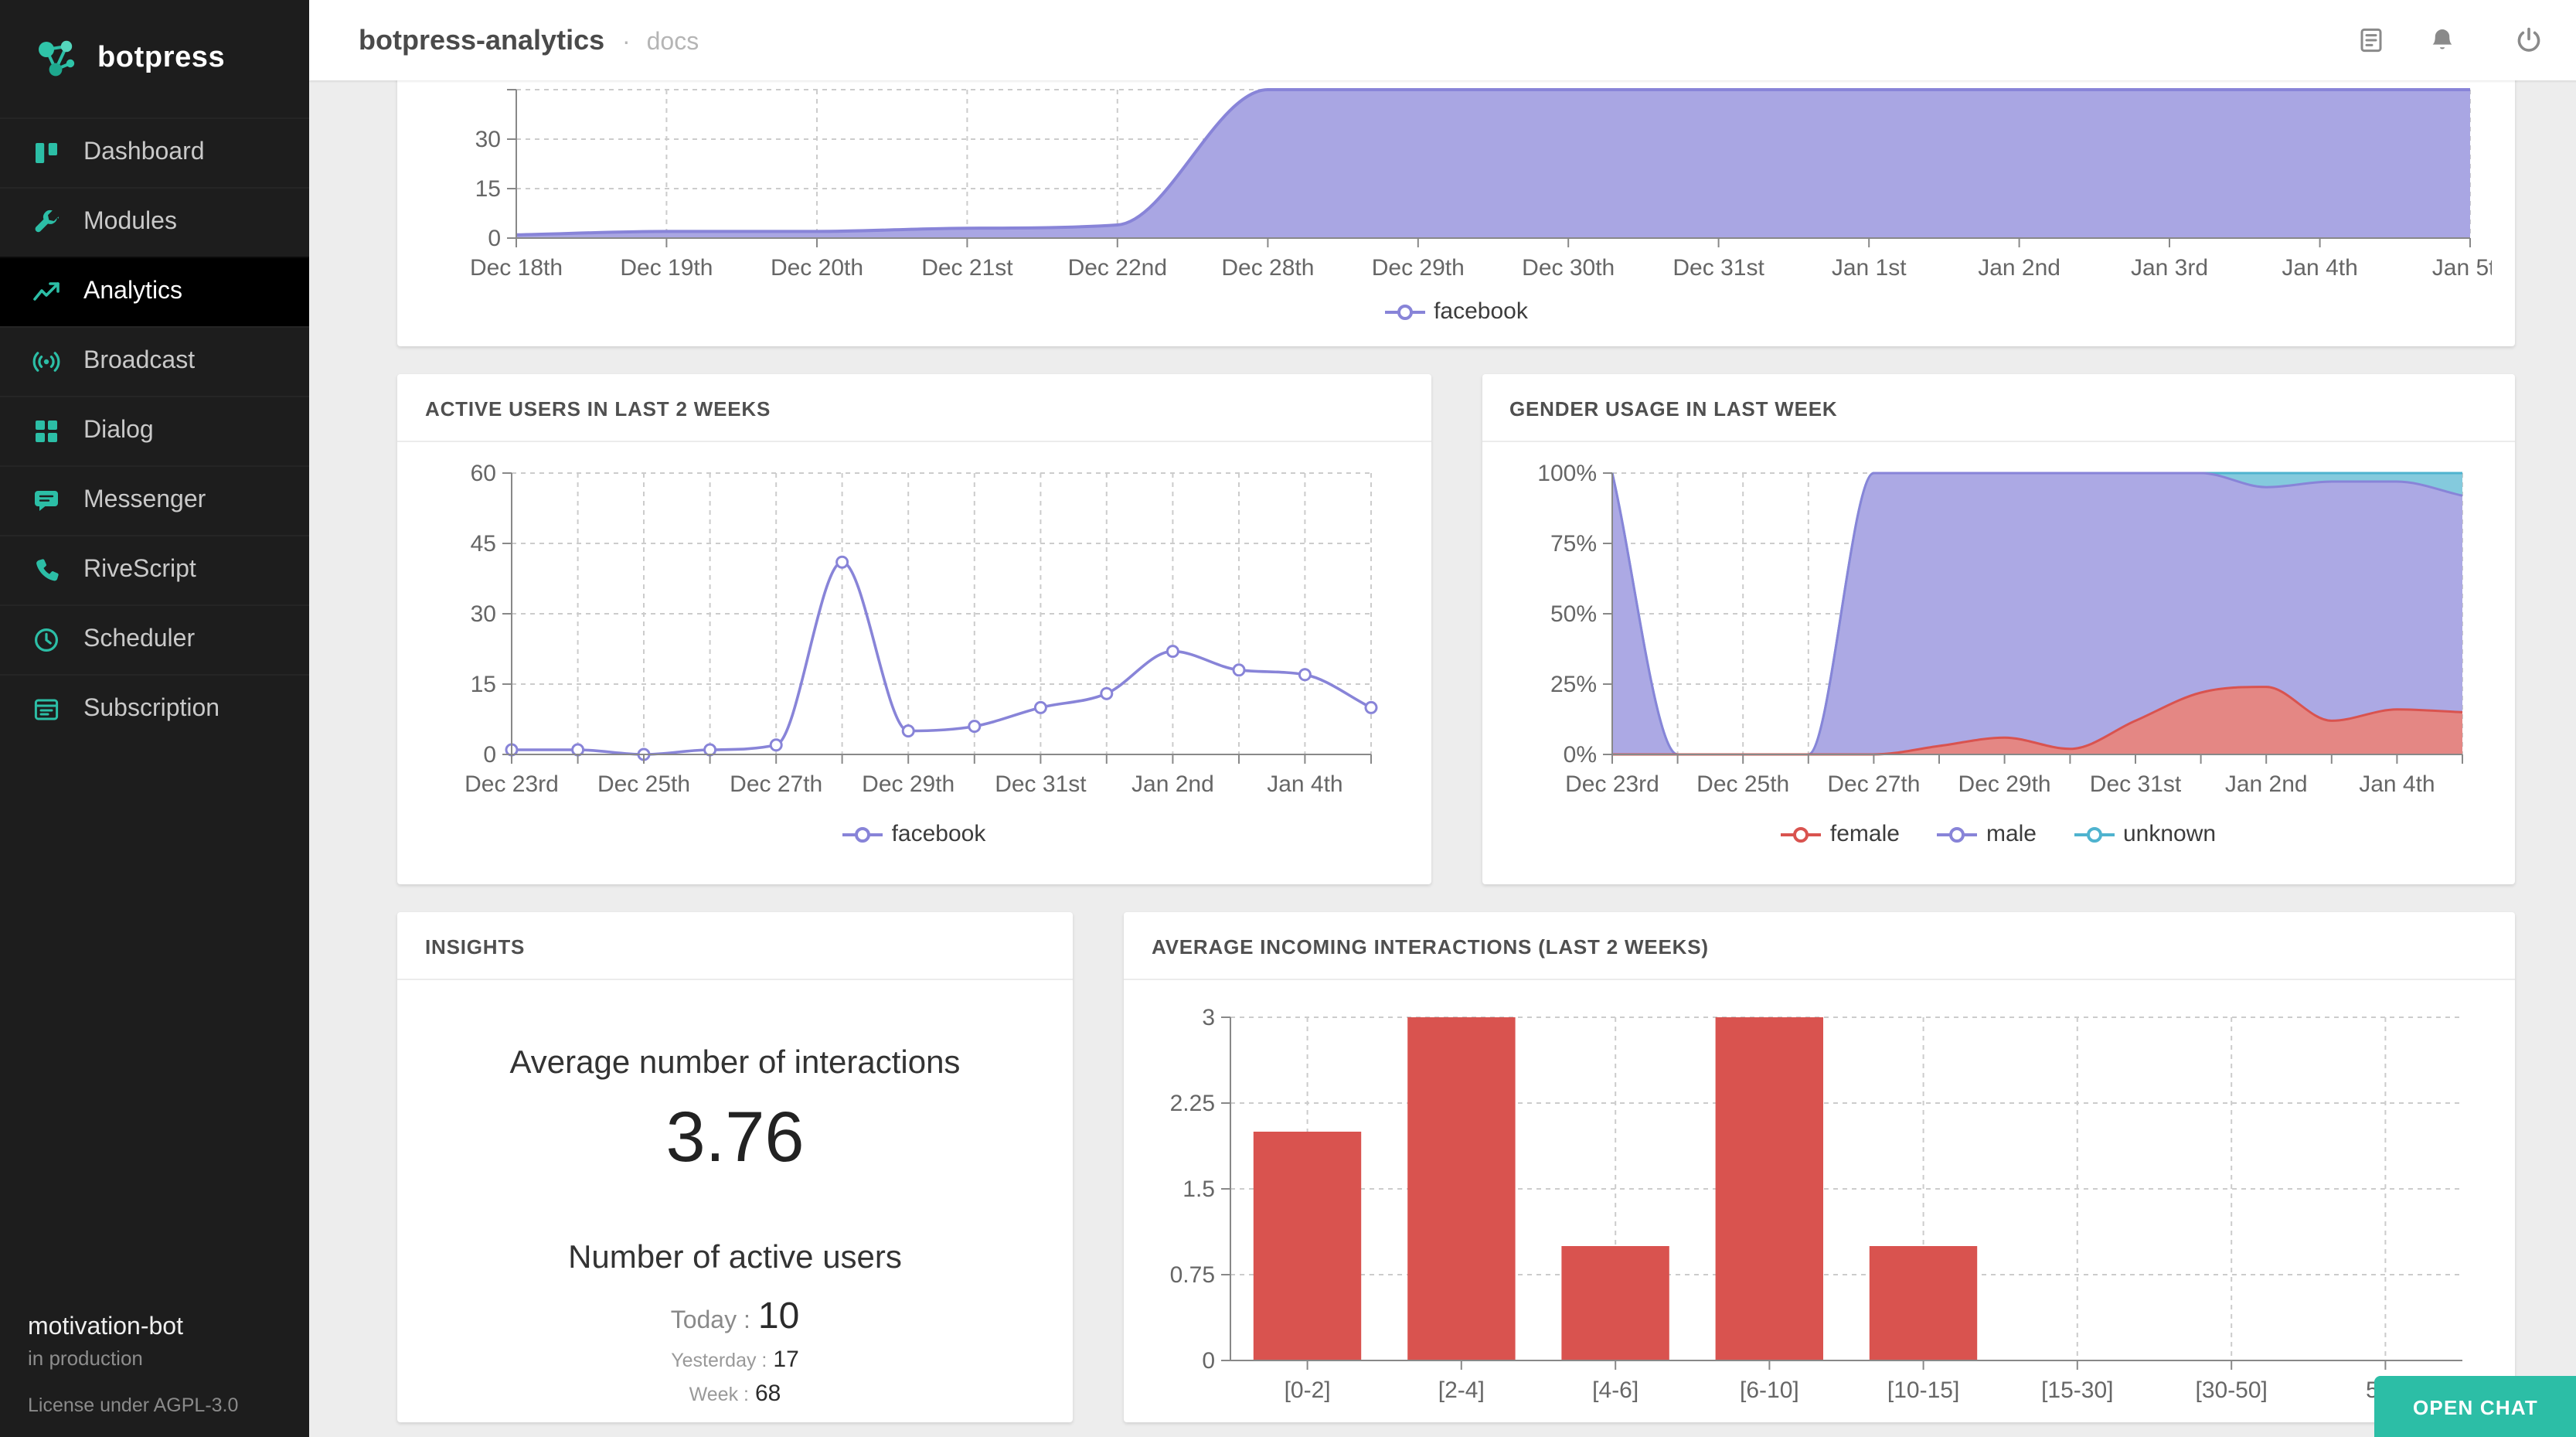 This screenshot has width=2576, height=1437. Describe the element at coordinates (1173, 784) in the screenshot. I see `svg-text: Jan 2nd` at that location.